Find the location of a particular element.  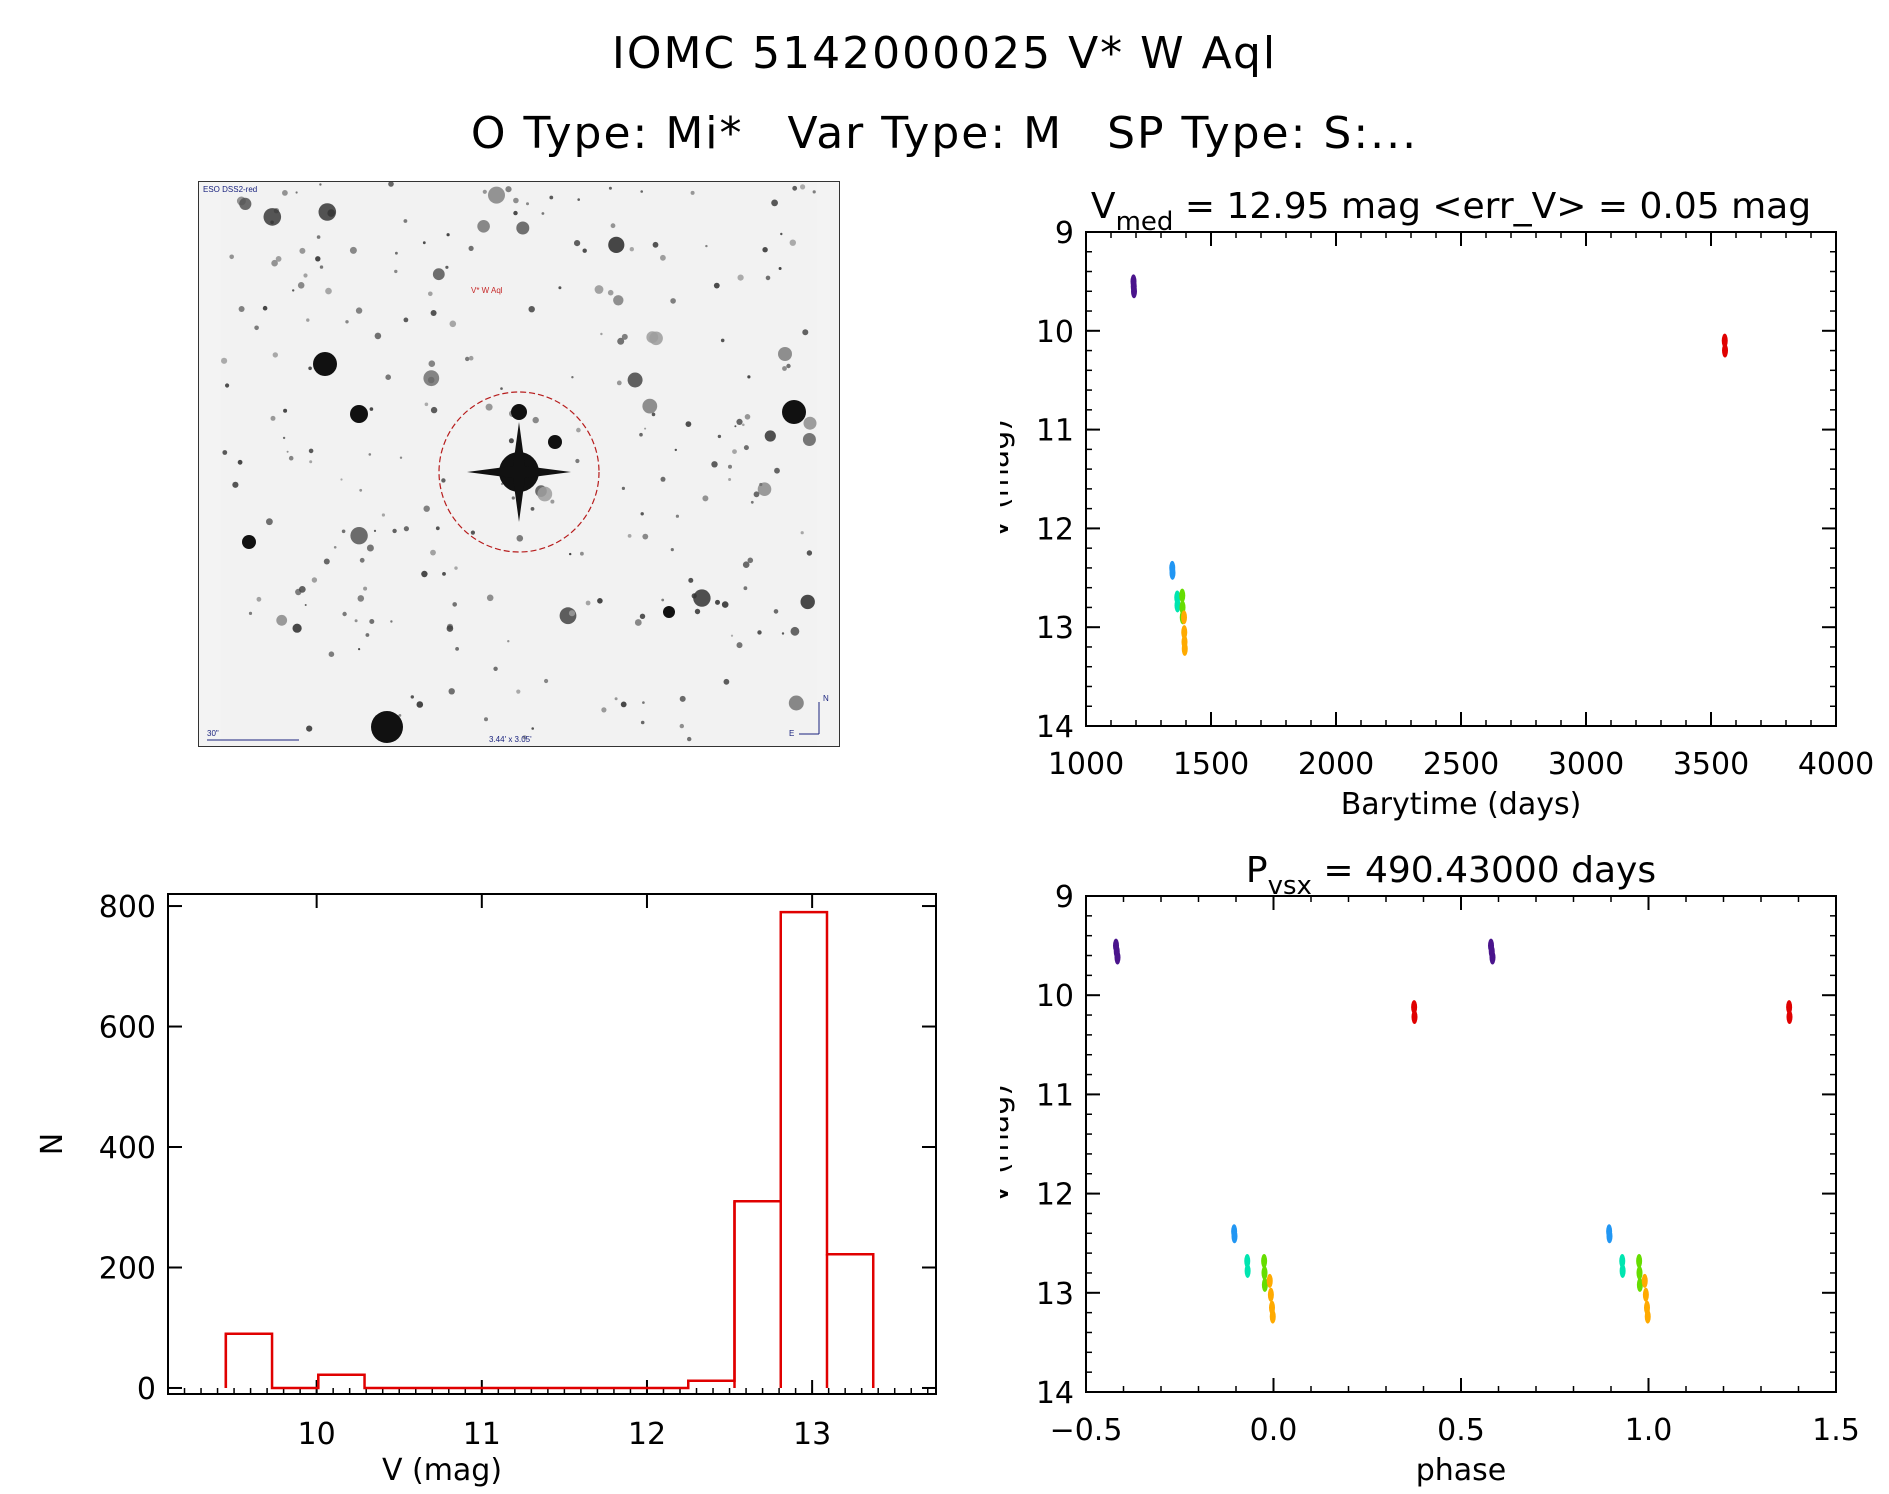

vartype-label: Var Type: M is located at coordinates (925, 133).